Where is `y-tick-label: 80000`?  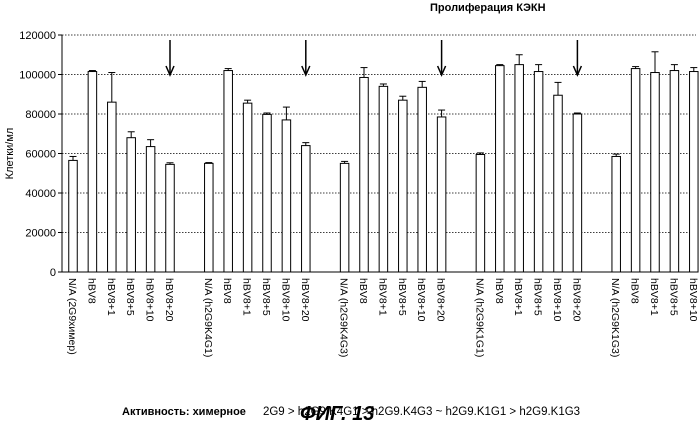
y-tick-label: 80000 is located at coordinates (40, 115).